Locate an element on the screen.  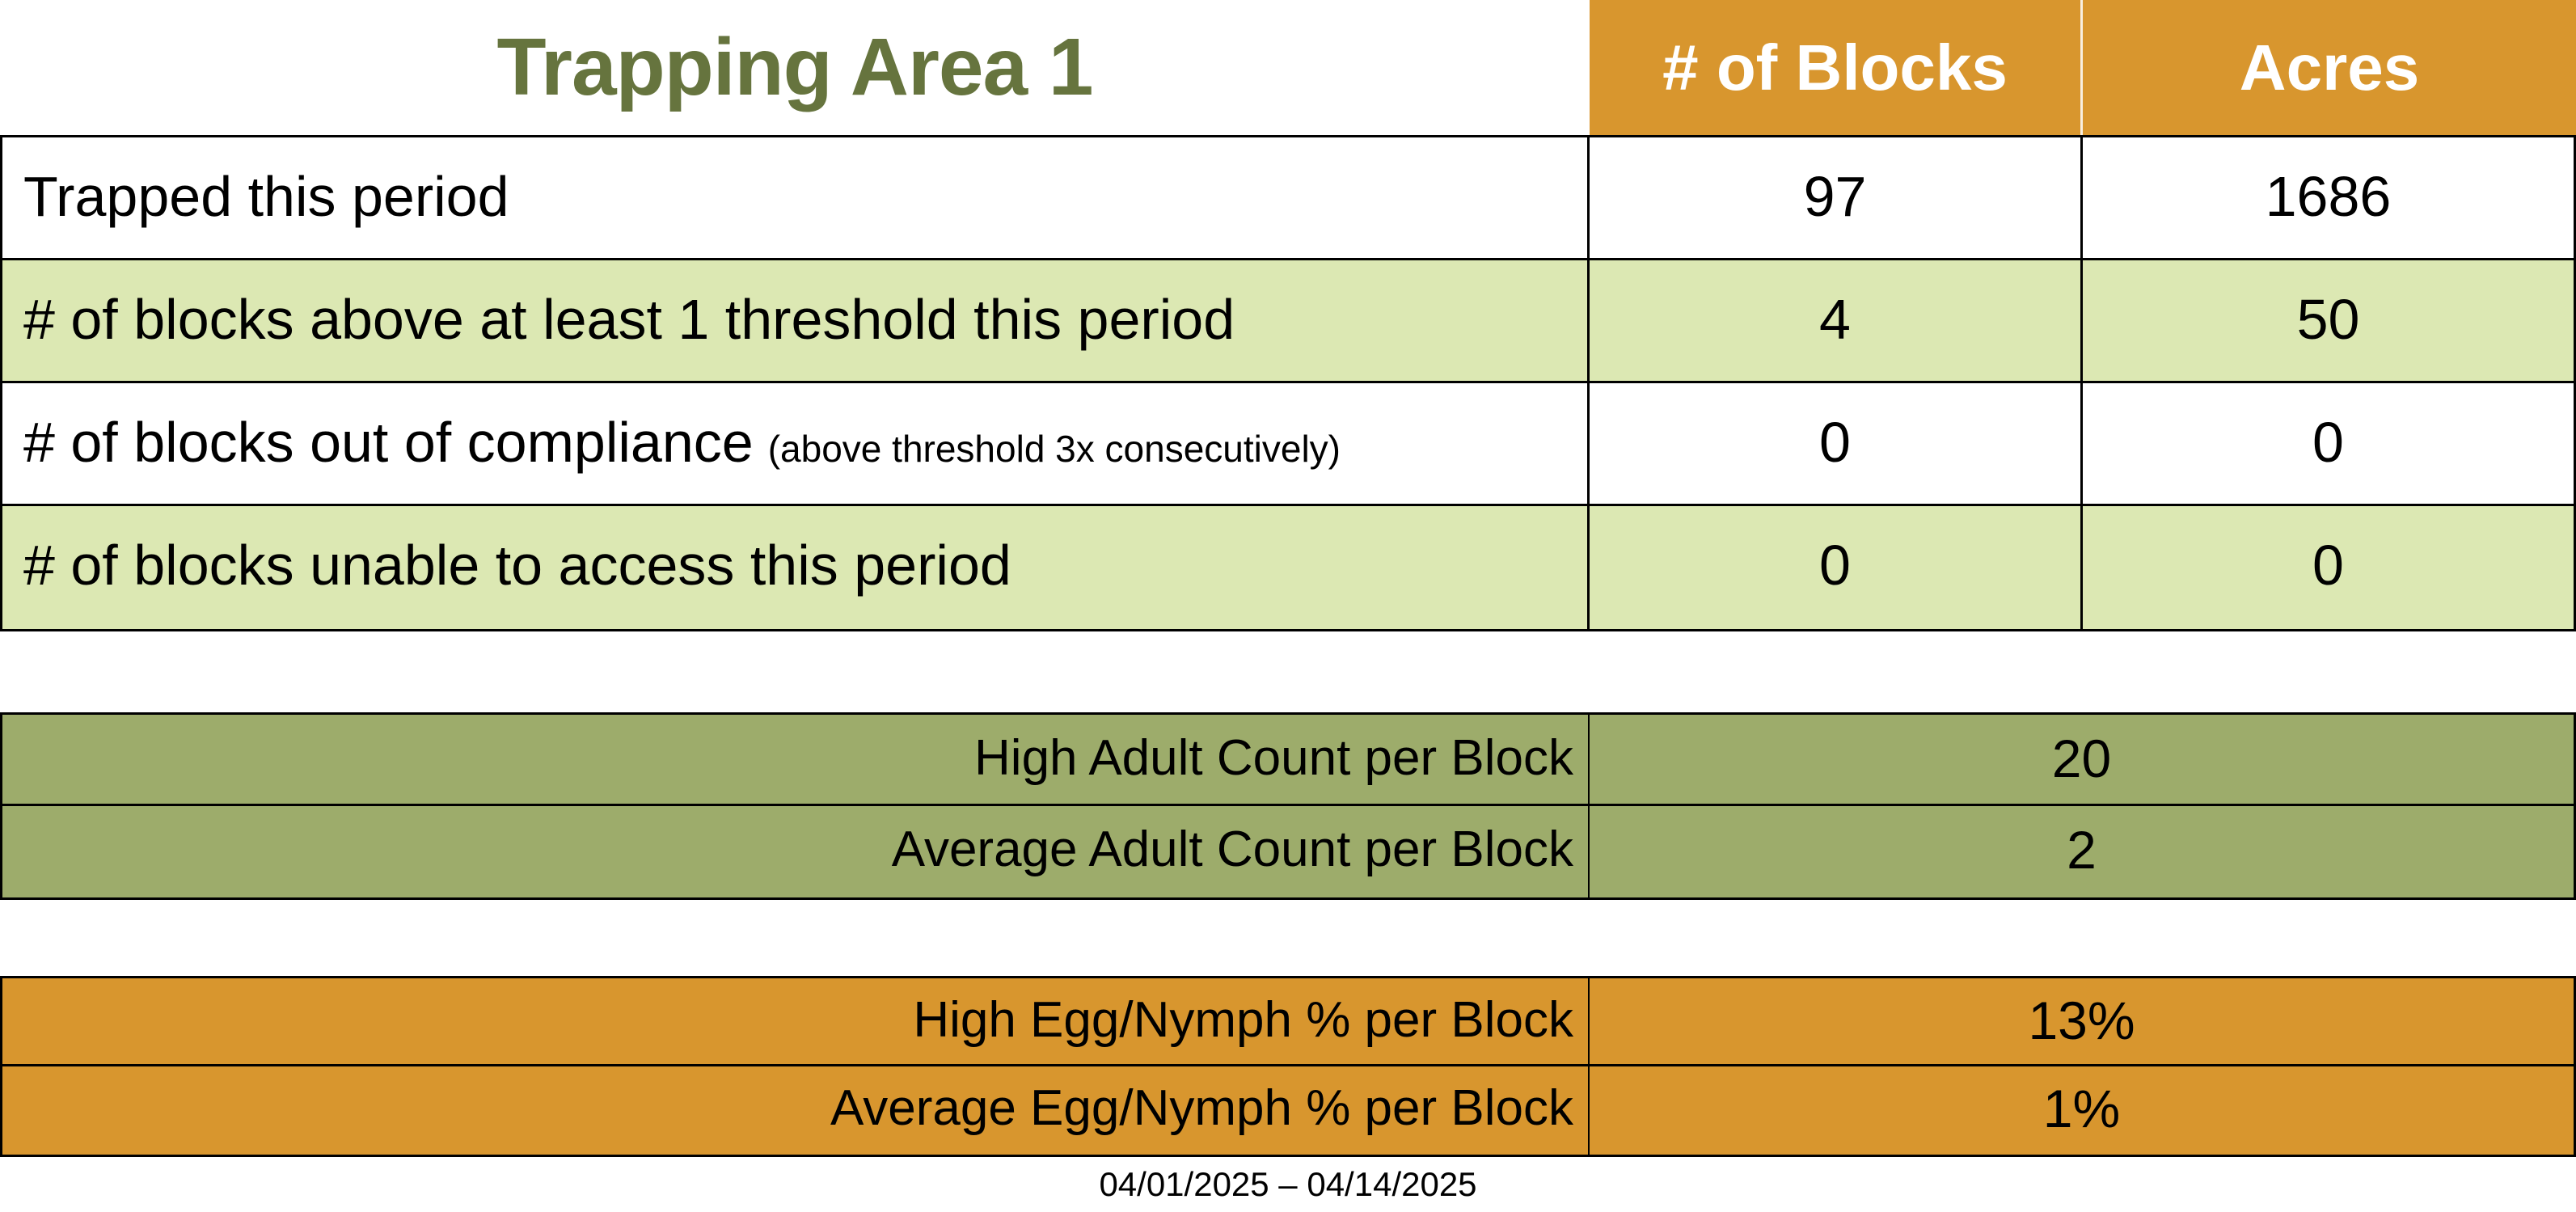
column-header-acres: Acres is located at coordinates (2329, 67).